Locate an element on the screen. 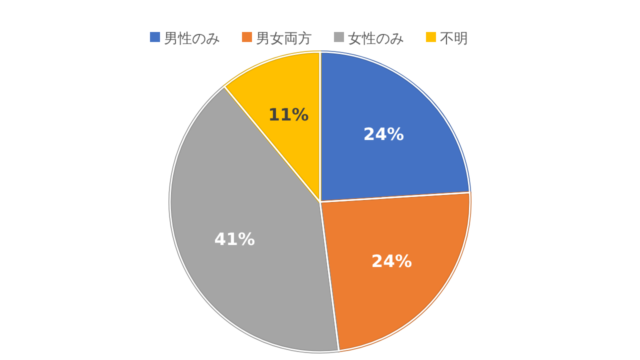 Image resolution: width=640 pixels, height=360 pixels. legend-label: 男女両方 is located at coordinates (284, 38).